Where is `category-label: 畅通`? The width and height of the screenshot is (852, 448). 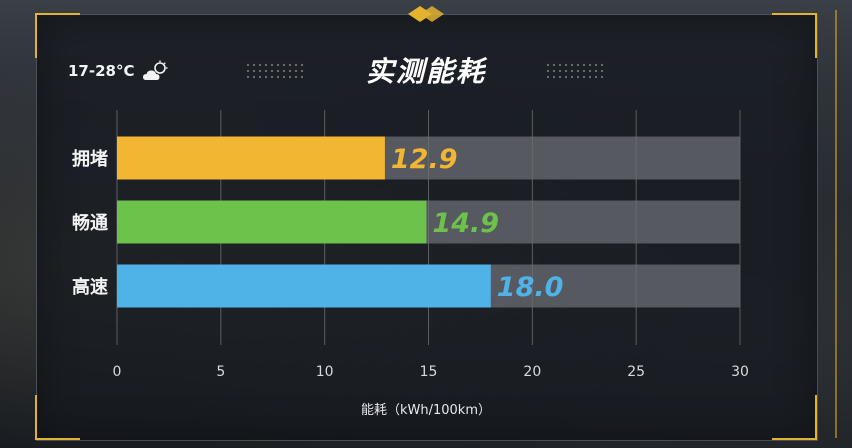 category-label: 畅通 is located at coordinates (90, 223).